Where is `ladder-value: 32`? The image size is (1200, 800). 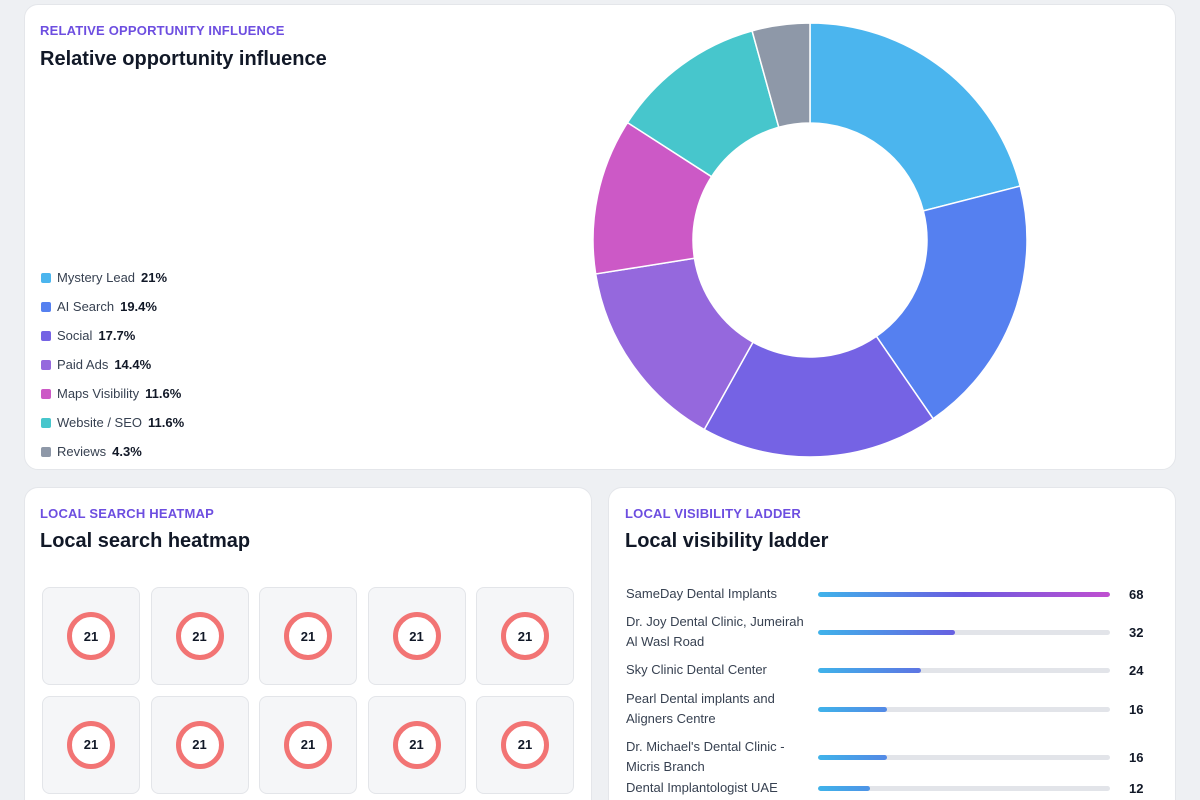 ladder-value: 32 is located at coordinates (1136, 632).